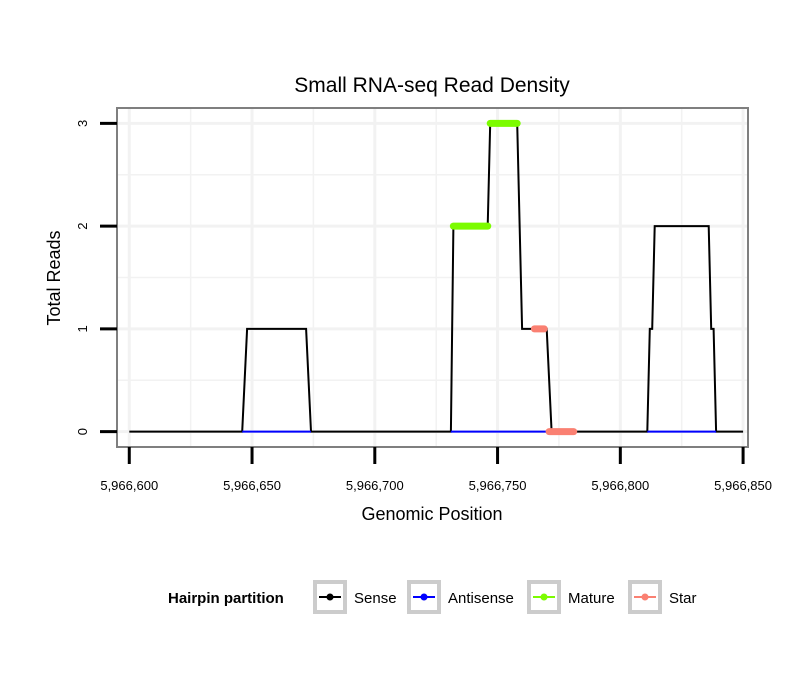 The width and height of the screenshot is (810, 690). What do you see at coordinates (683, 598) in the screenshot?
I see `legend-label: Star` at bounding box center [683, 598].